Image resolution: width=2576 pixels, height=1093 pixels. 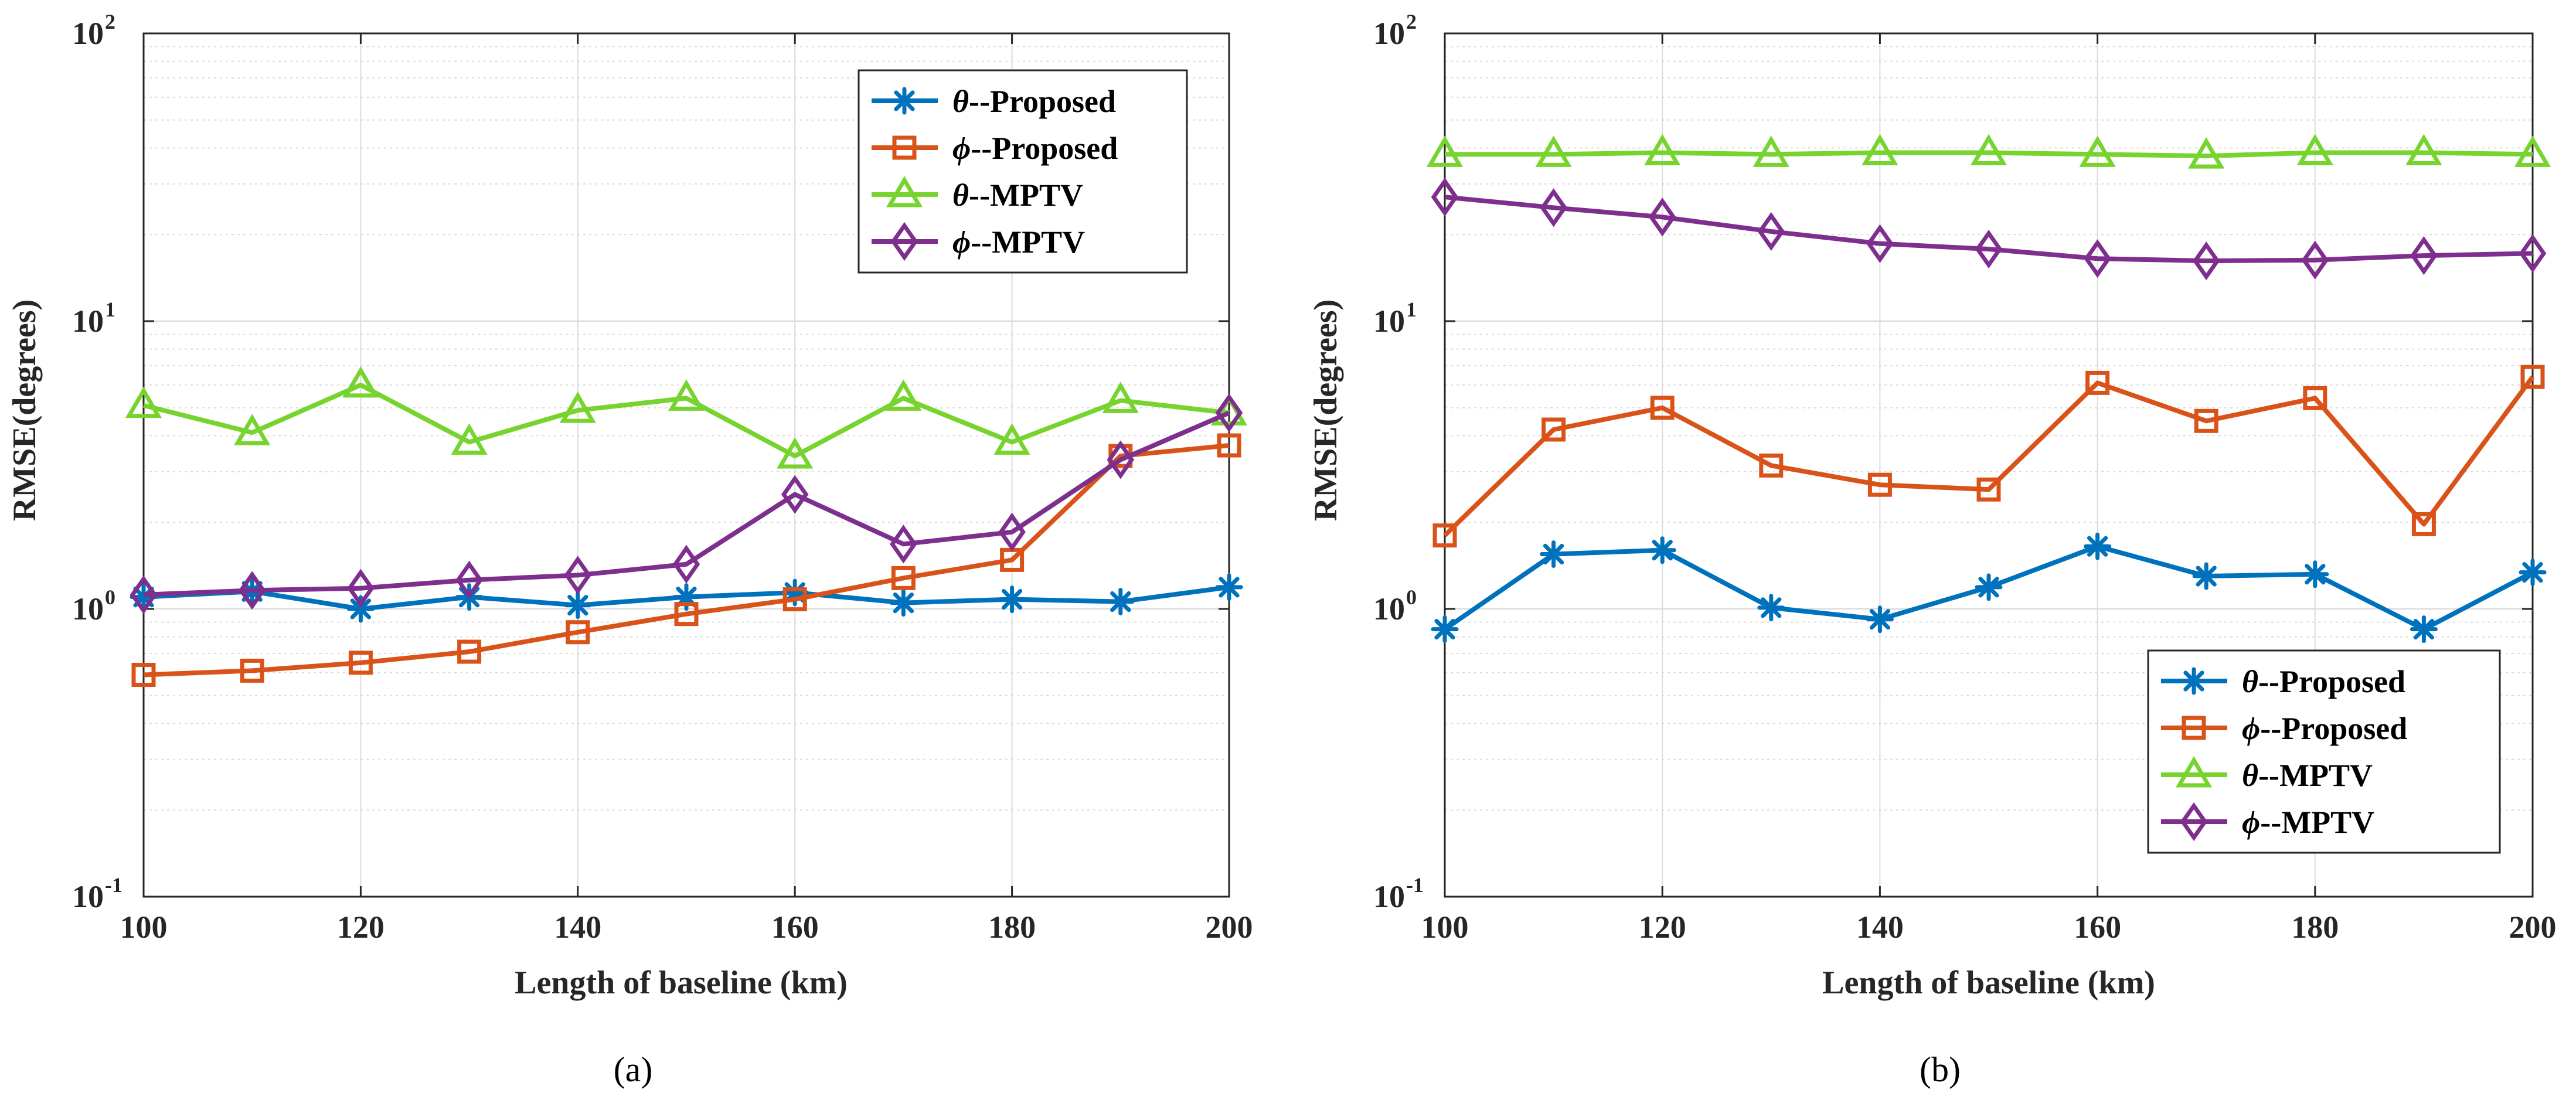 I want to click on panel-b-legend-label: ϕ--MPTV, so click(x=2308, y=822).